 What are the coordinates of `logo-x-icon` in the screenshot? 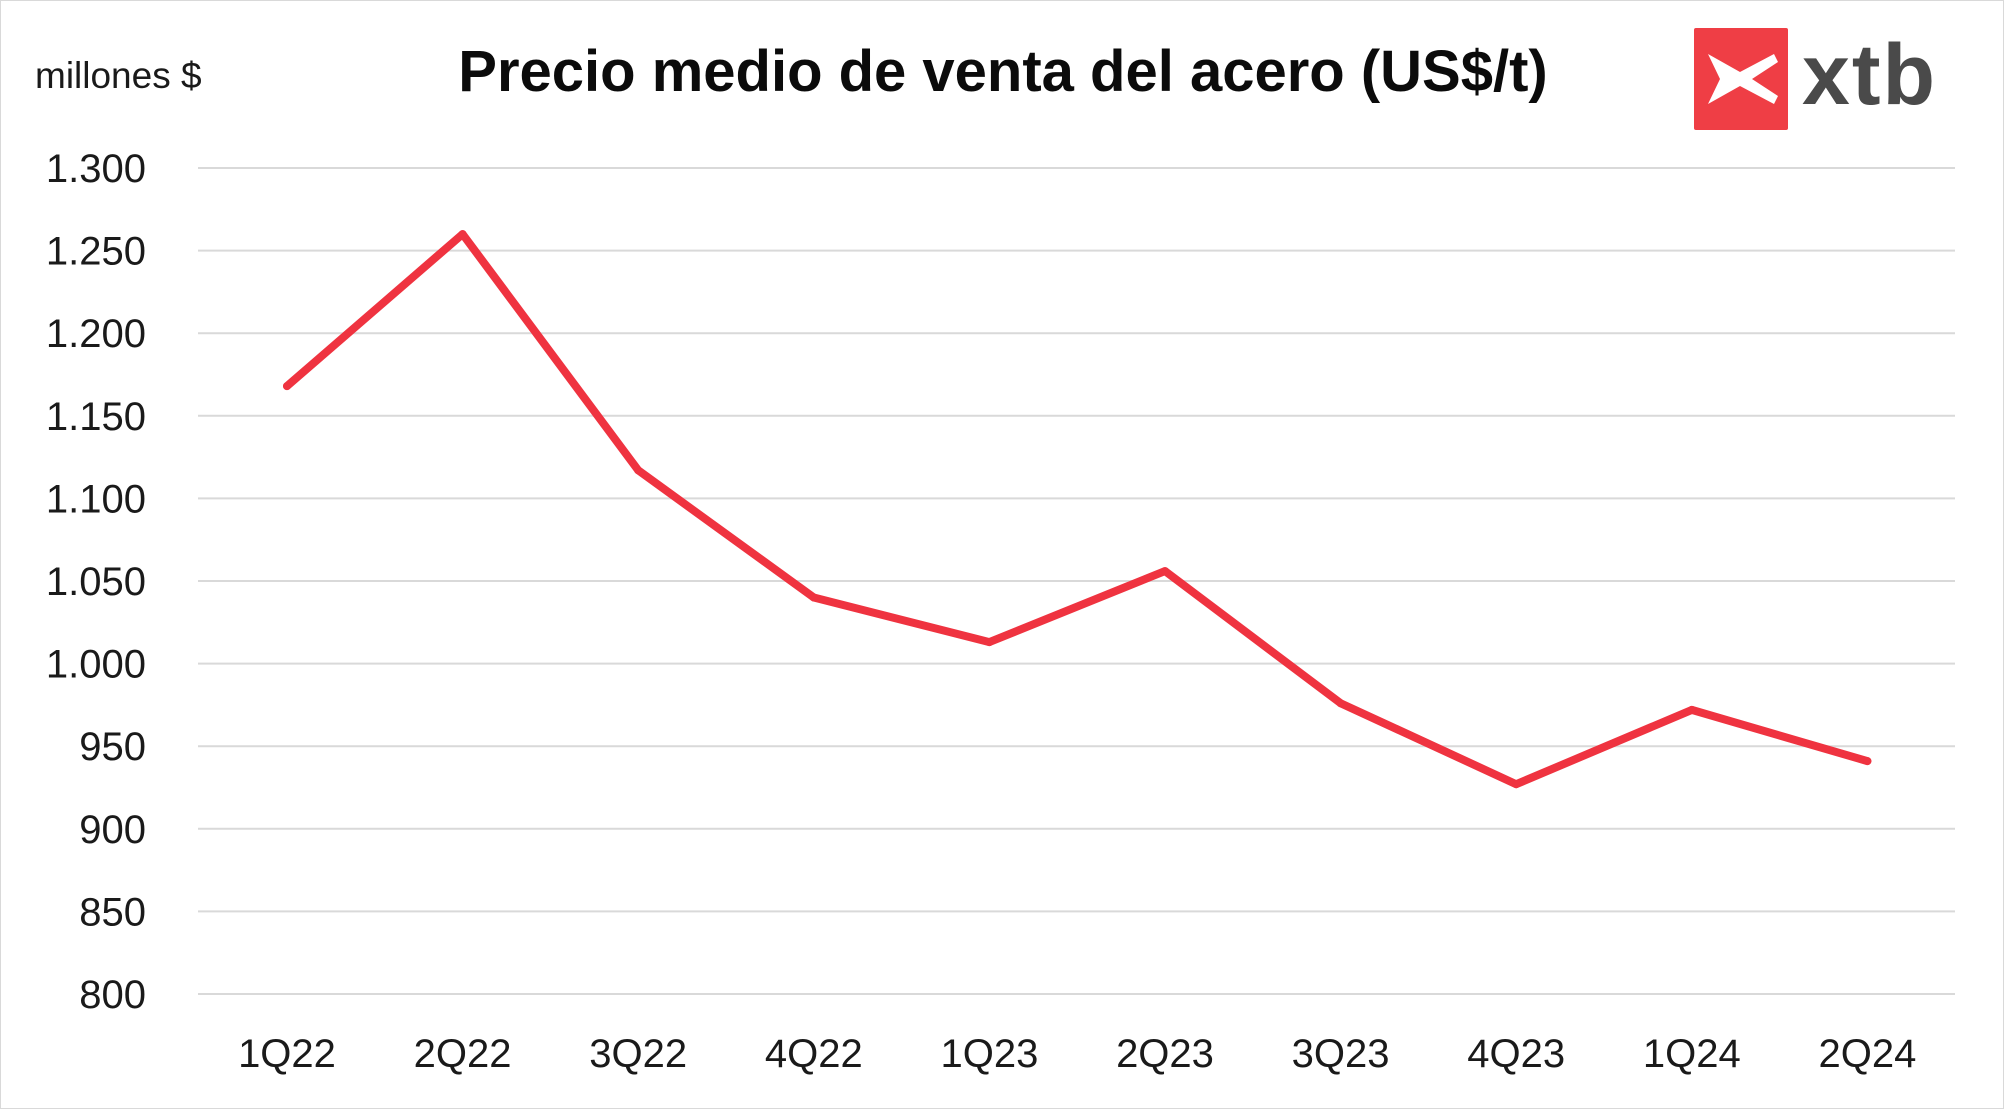 It's located at (1741, 79).